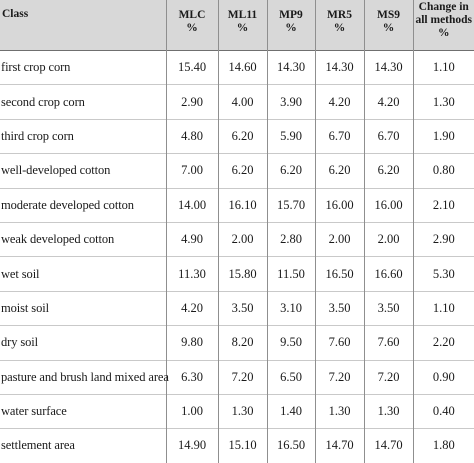  What do you see at coordinates (83, 308) in the screenshot?
I see `class-cell: moist soil` at bounding box center [83, 308].